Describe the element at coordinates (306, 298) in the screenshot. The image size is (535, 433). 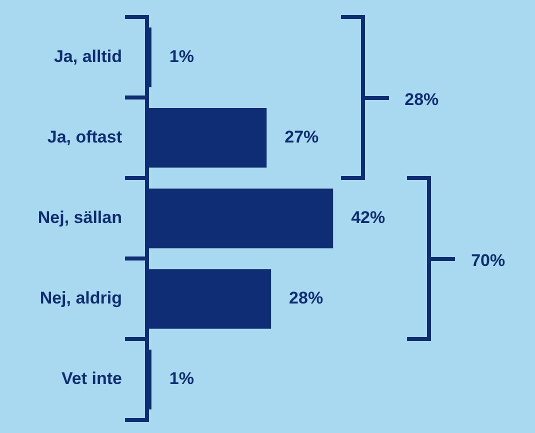
I see `data-label: 28%` at that location.